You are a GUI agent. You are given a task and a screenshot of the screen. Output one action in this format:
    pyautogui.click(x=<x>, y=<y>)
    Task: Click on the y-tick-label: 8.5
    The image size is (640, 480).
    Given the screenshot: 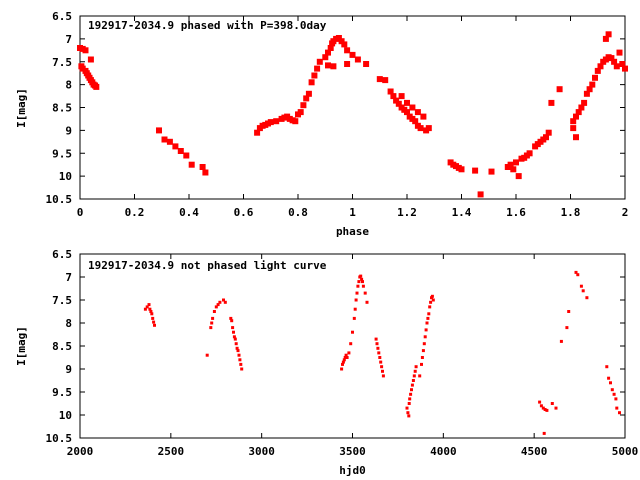 What is the action you would take?
    pyautogui.click(x=62, y=108)
    